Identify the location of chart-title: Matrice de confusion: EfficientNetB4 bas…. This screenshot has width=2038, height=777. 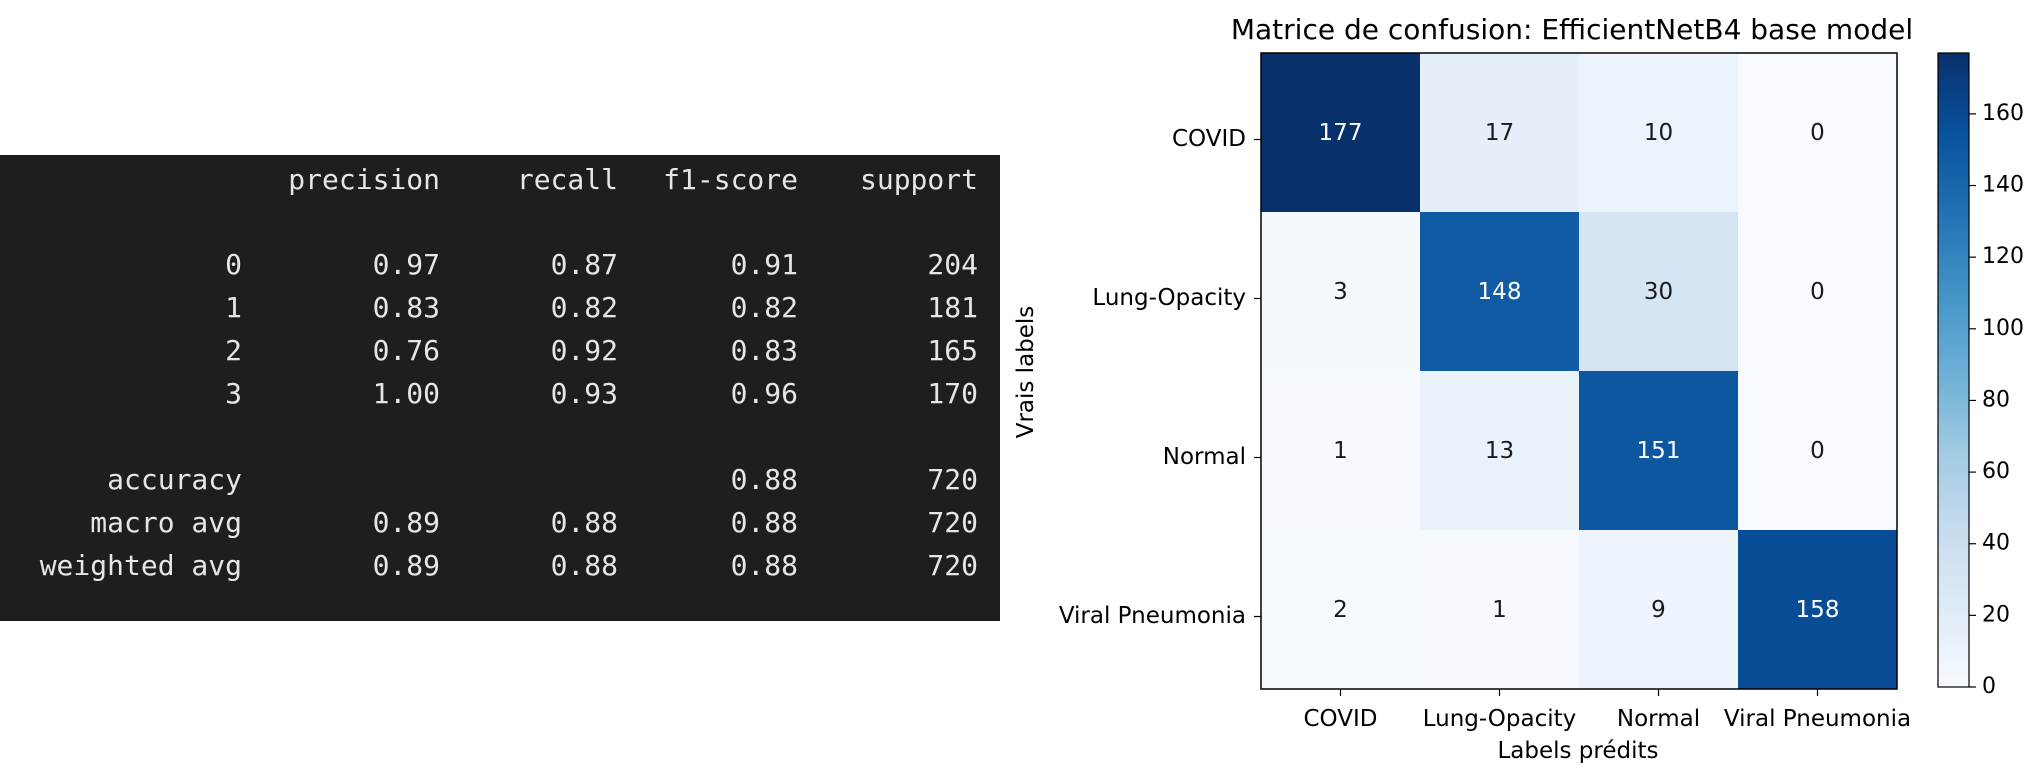
(1572, 29).